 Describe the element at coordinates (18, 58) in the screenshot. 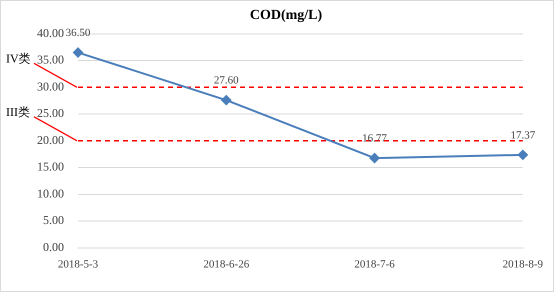

I see `ref-line-label: IV类` at that location.